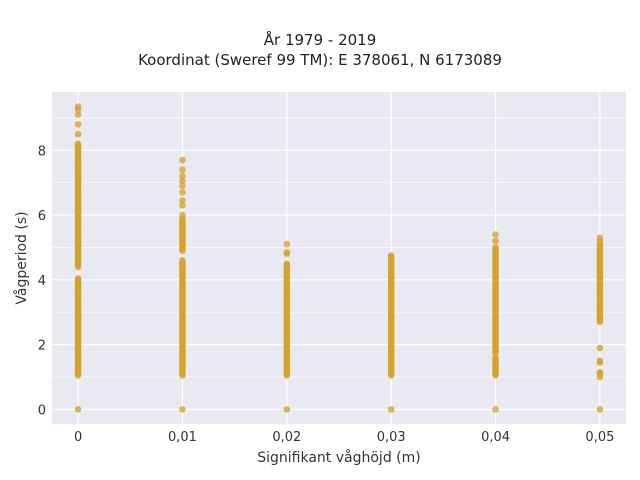 The width and height of the screenshot is (640, 480). I want to click on y-axis-label: Vågperiod (s), so click(21, 257).